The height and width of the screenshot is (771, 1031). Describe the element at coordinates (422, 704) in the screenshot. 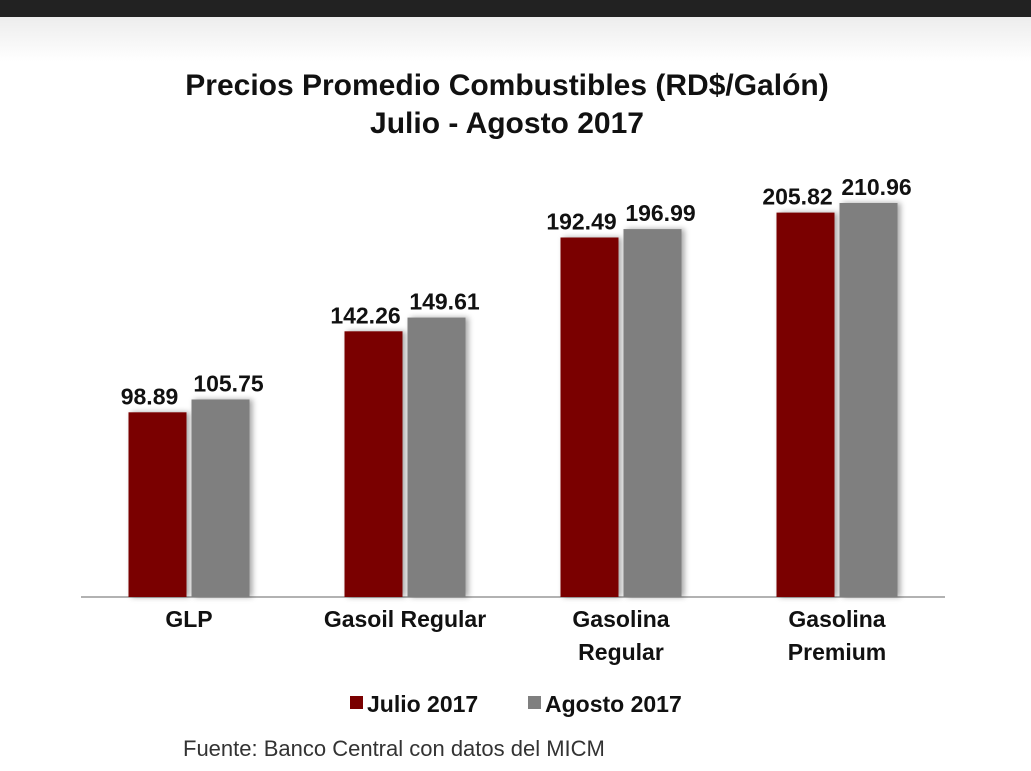

I see `legend-label: Julio 2017` at that location.